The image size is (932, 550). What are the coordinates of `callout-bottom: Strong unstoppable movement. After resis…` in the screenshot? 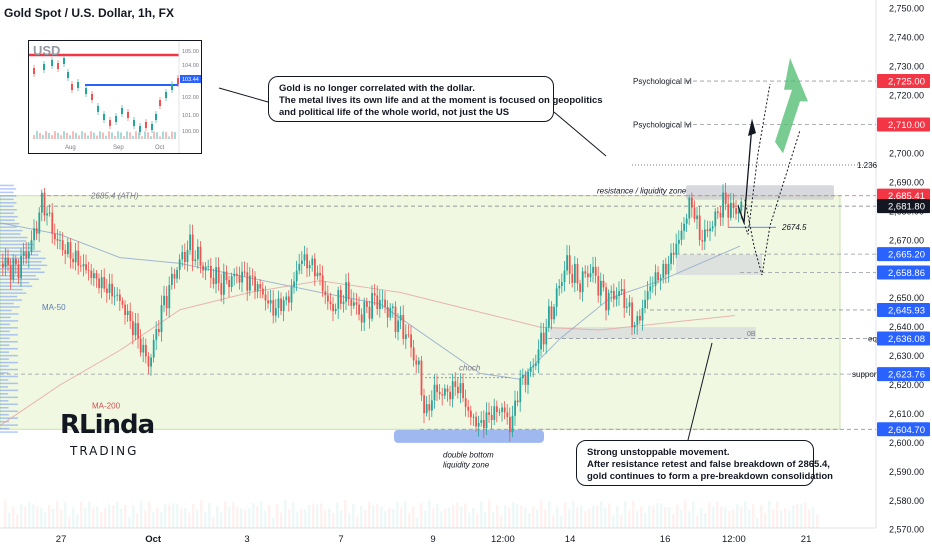 It's located at (704, 463).